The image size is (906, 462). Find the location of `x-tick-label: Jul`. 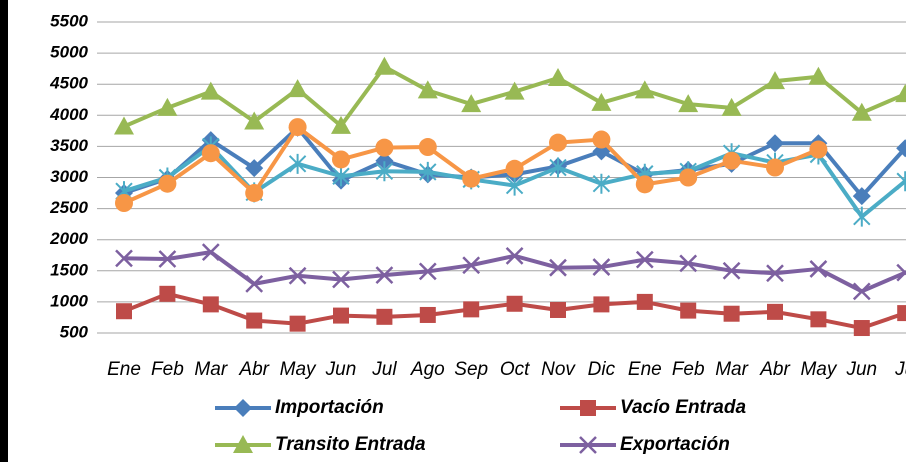

x-tick-label: Jul is located at coordinates (384, 369).